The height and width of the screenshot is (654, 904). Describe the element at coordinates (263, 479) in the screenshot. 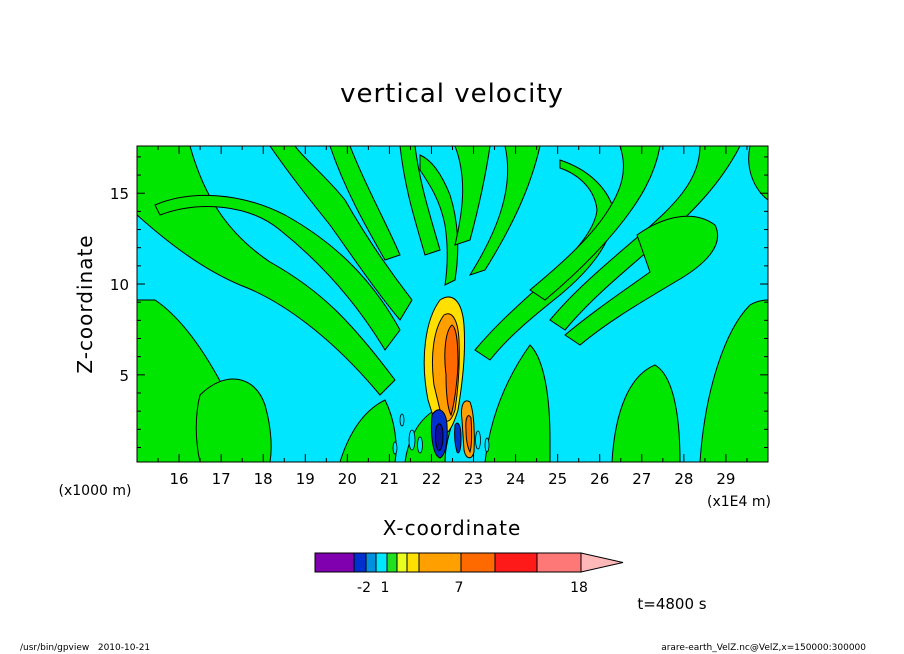

I see `x-tick-label: 18` at that location.